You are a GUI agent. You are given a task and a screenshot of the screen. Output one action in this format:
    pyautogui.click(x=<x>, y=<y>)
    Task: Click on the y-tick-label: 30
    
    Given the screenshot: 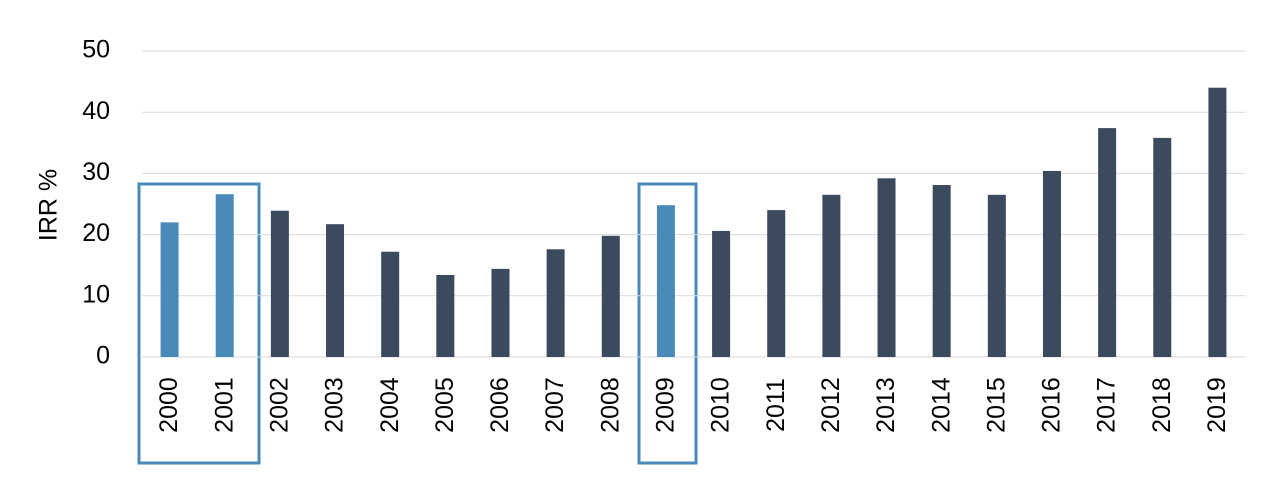 What is the action you would take?
    pyautogui.click(x=96, y=172)
    